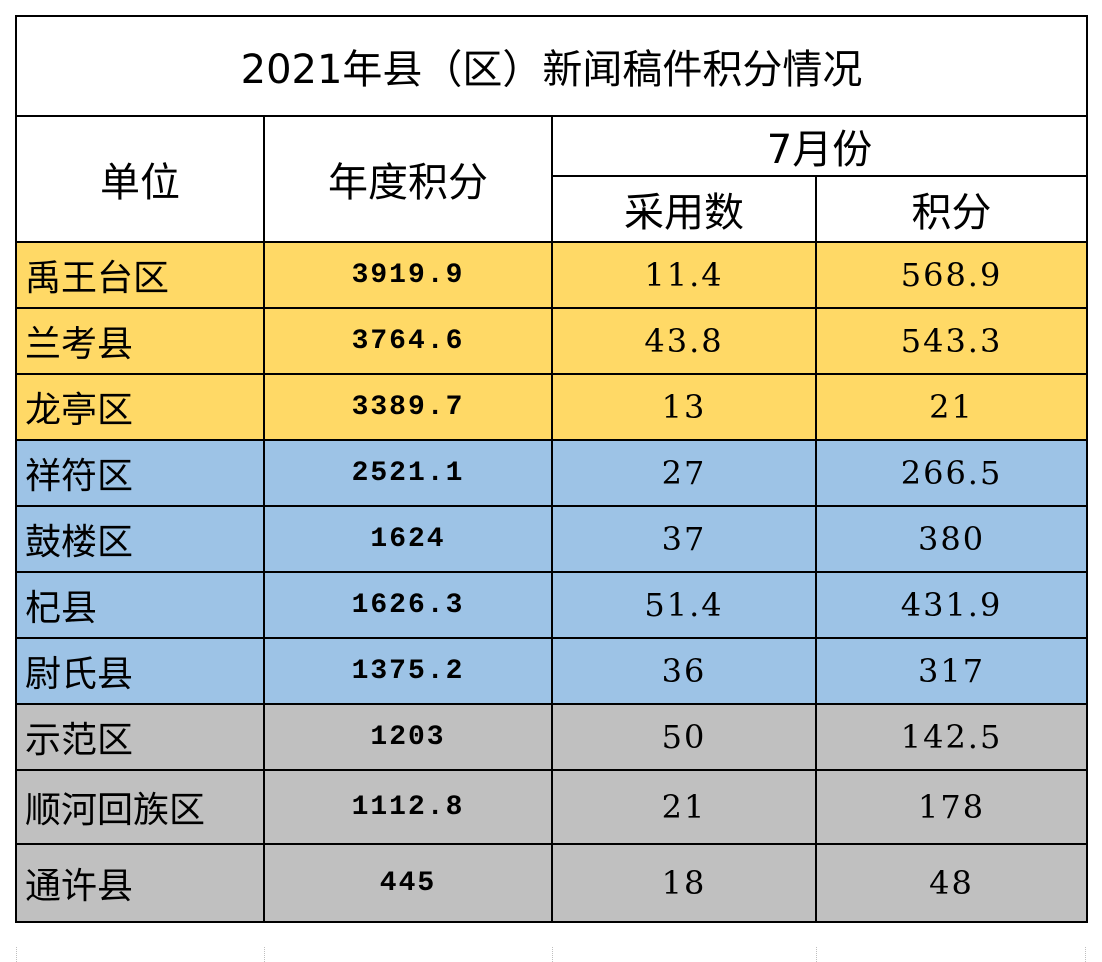 This screenshot has width=1102, height=962. What do you see at coordinates (408, 341) in the screenshot?
I see `cell-annual: 3764.6` at bounding box center [408, 341].